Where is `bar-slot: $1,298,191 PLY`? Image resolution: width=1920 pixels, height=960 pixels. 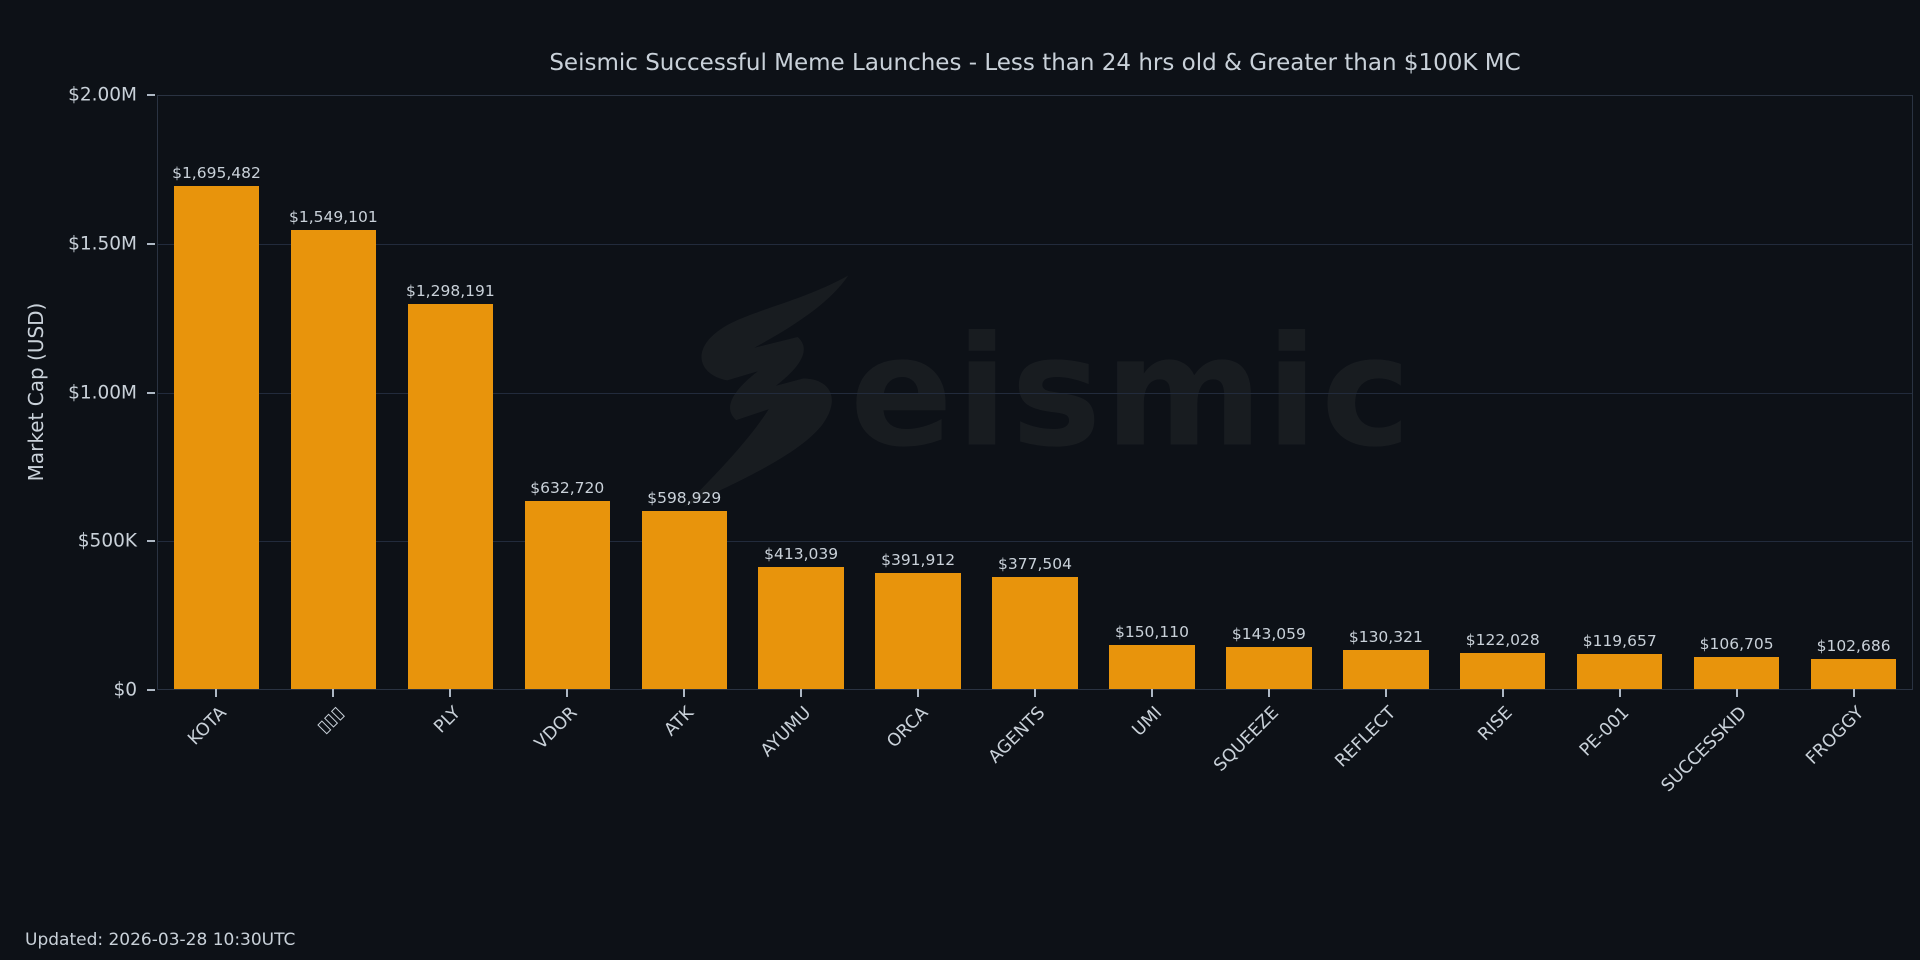
bar-slot: $1,298,191 PLY is located at coordinates (450, 416).